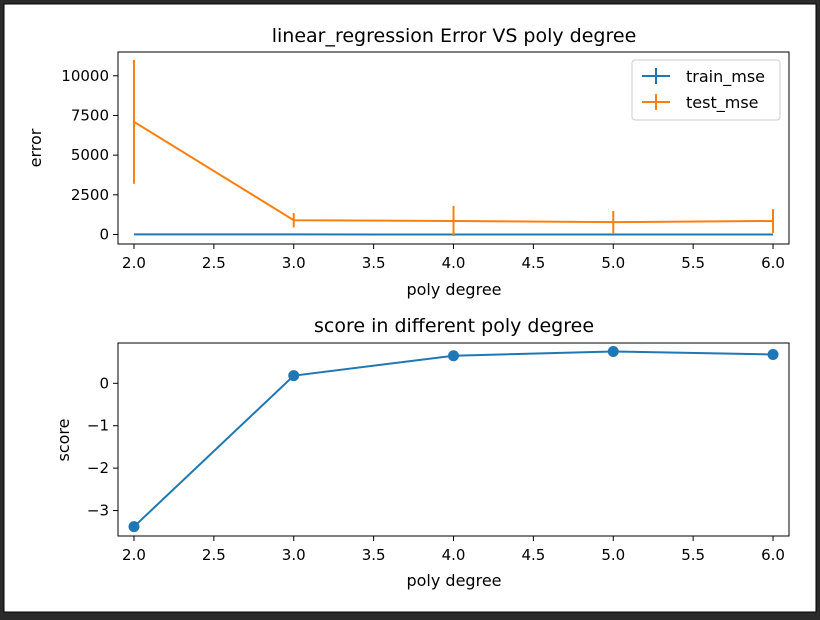 The width and height of the screenshot is (820, 620). Describe the element at coordinates (454, 263) in the screenshot. I see `chart1-x-tick-label-4: 4.0` at that location.